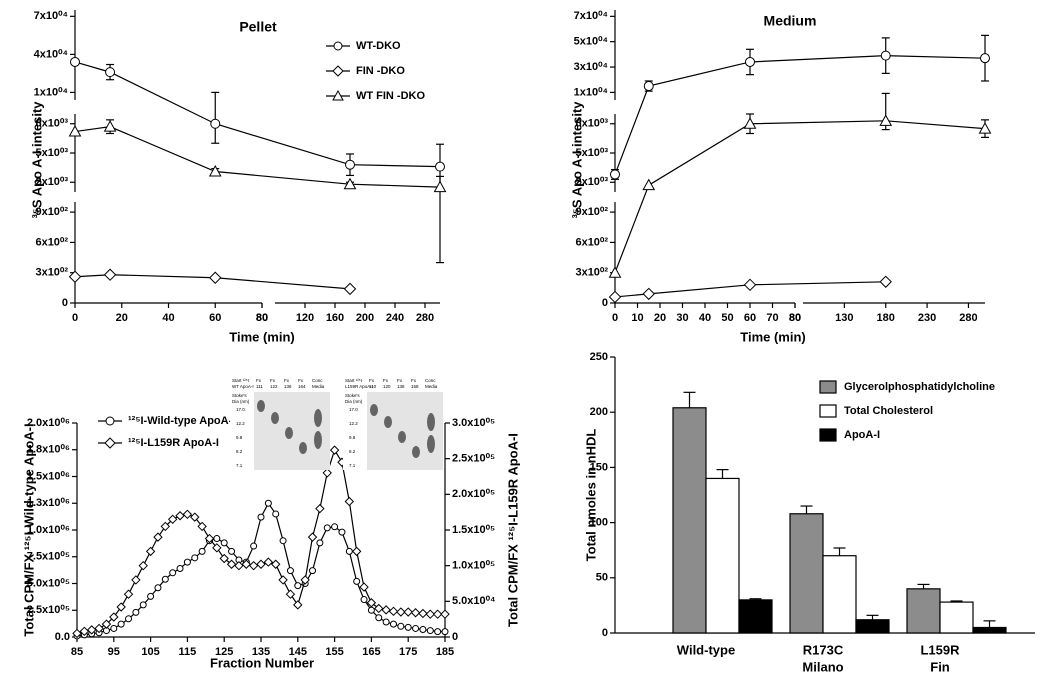 The image size is (1050, 677). Describe the element at coordinates (354, 401) in the screenshot. I see `gel-size-title: Dia (nm)` at that location.